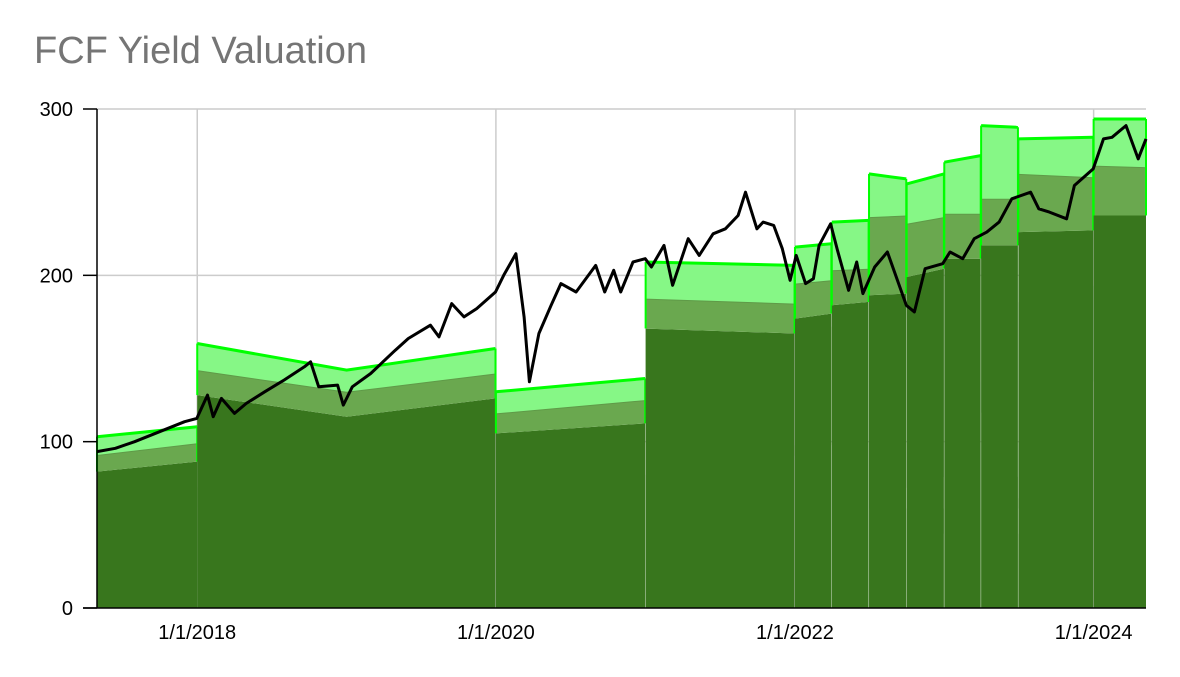  I want to click on x-tick-label: 1/1/2018, so click(197, 633).